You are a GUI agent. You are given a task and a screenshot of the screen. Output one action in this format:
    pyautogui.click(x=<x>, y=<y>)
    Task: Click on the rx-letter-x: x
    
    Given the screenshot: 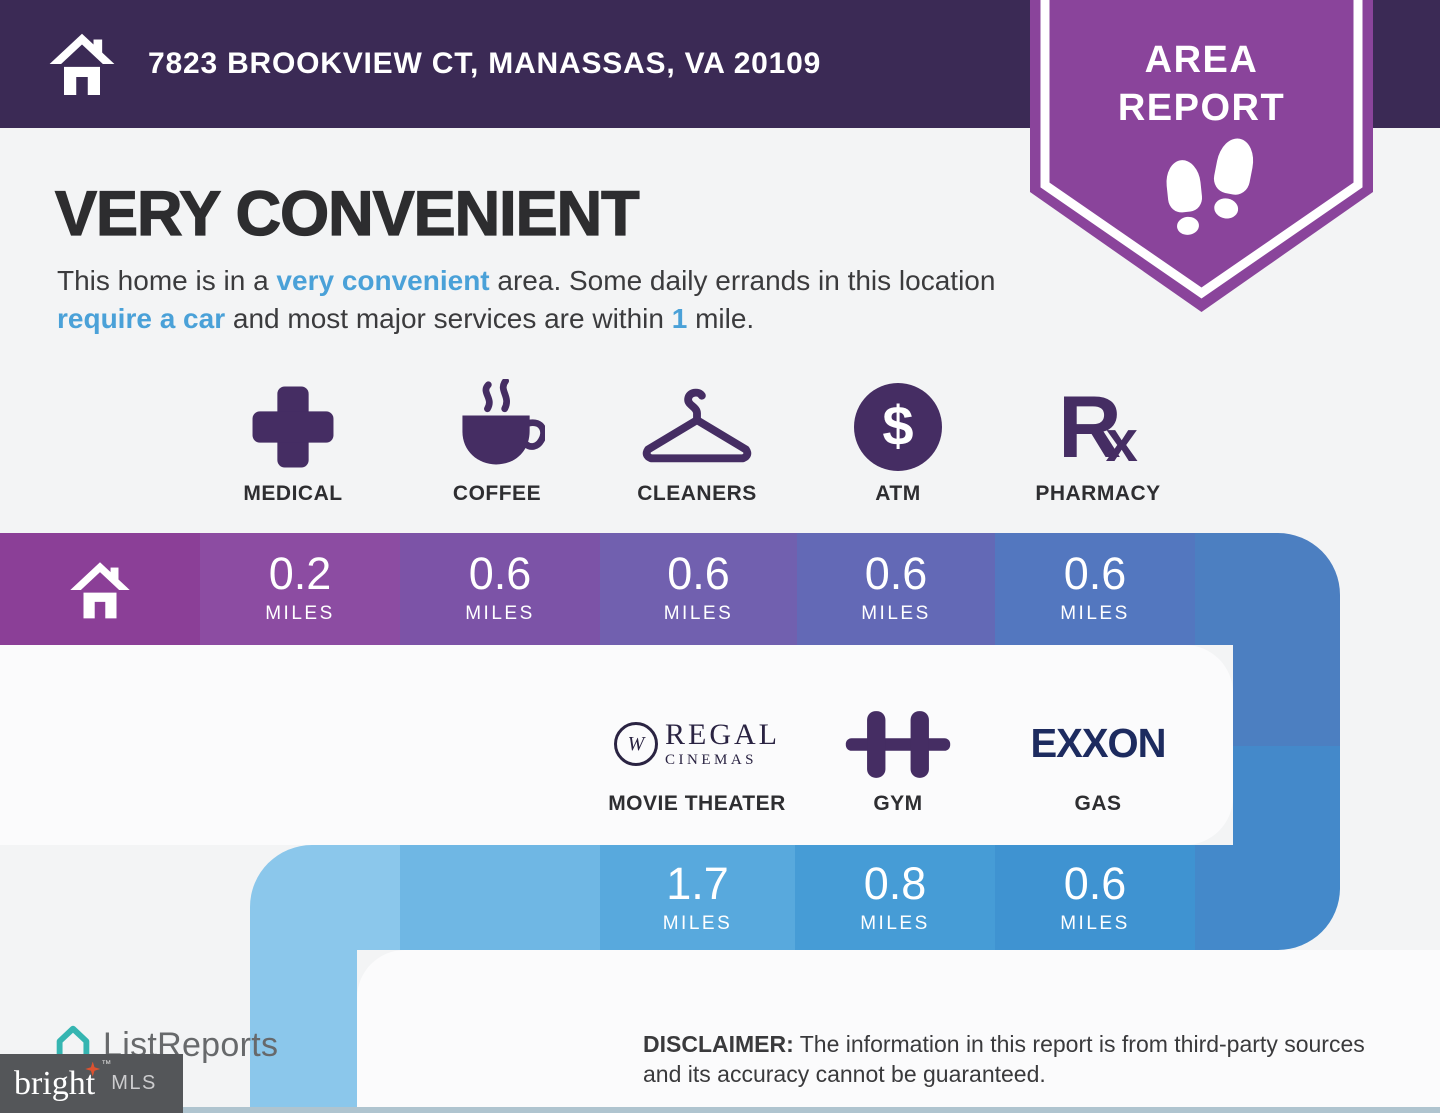 What is the action you would take?
    pyautogui.click(x=1121, y=442)
    